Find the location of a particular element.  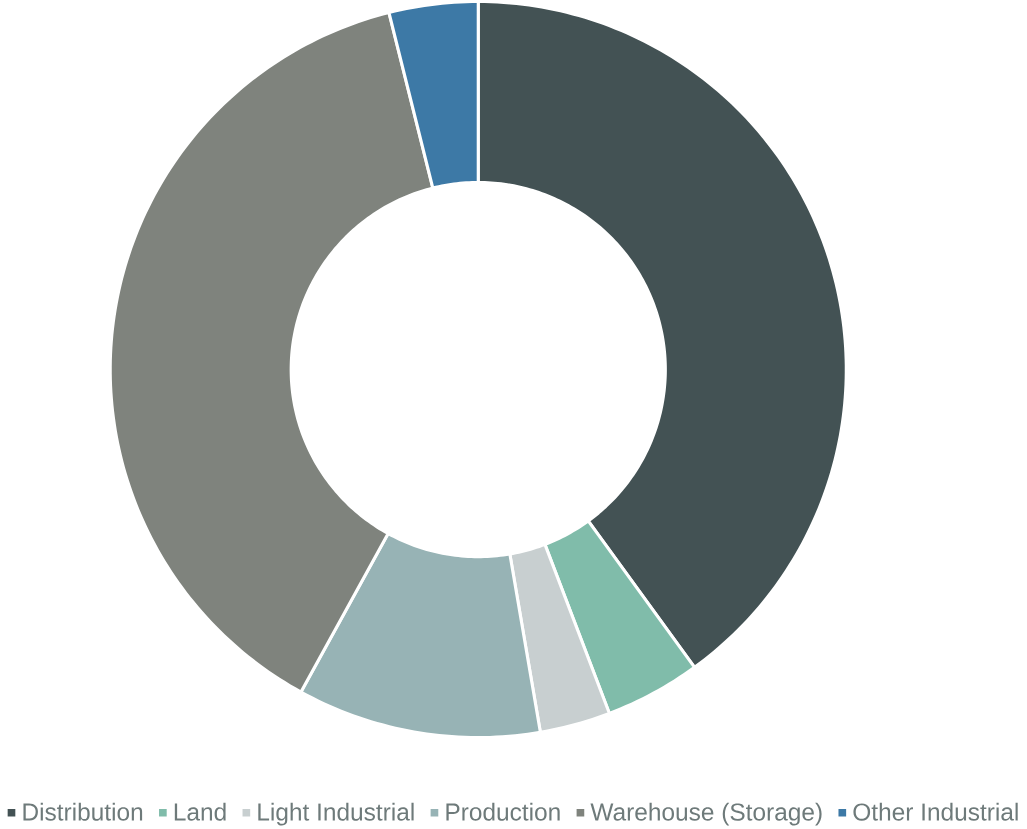

legend-label: Land is located at coordinates (200, 811).